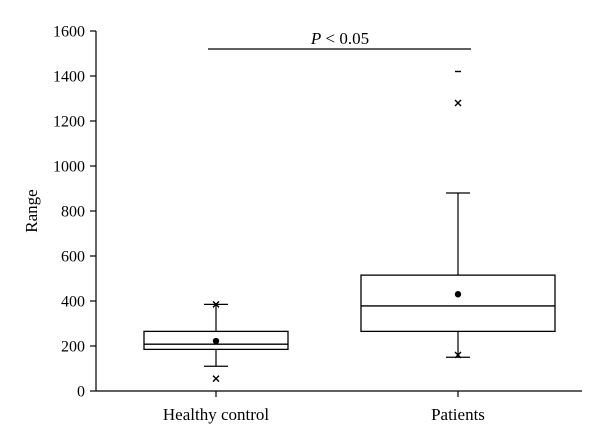  I want to click on y-tick-label: 1000, so click(69, 167).